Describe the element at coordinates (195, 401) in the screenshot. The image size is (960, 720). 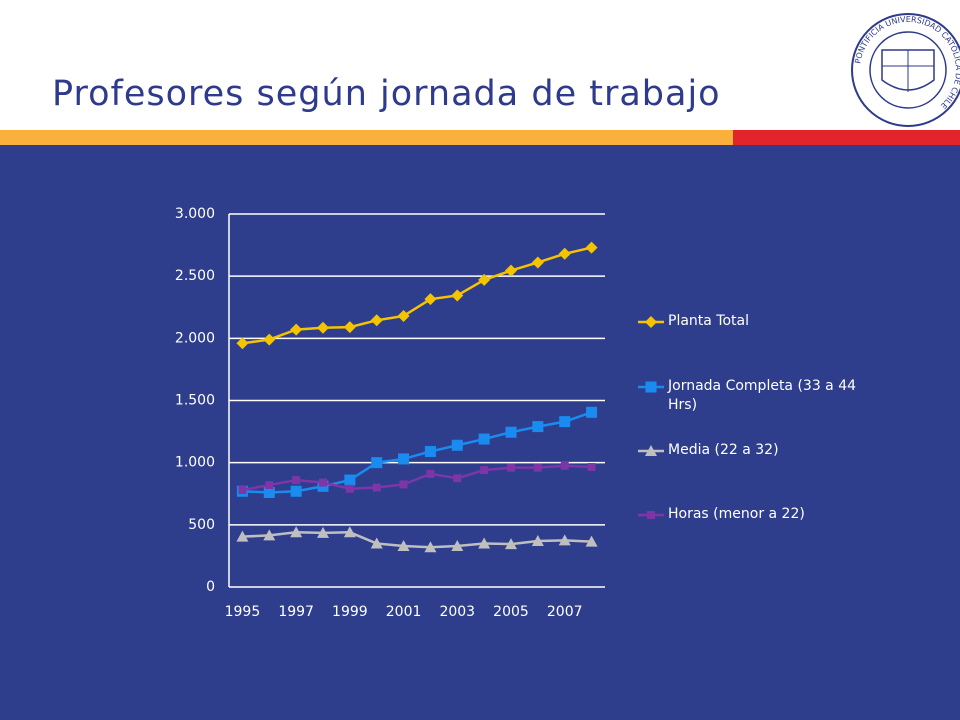
I see `y-tick-label: 1.500` at that location.